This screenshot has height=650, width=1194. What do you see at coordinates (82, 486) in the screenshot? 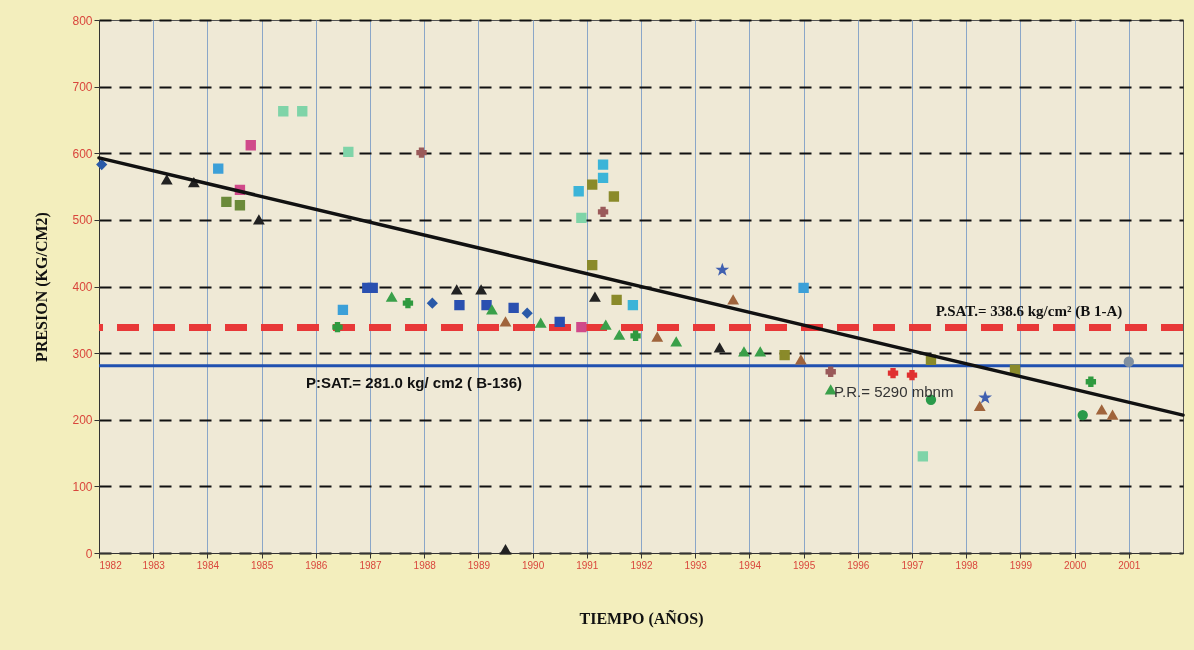
I see `y-tick-label: 100` at bounding box center [82, 486].